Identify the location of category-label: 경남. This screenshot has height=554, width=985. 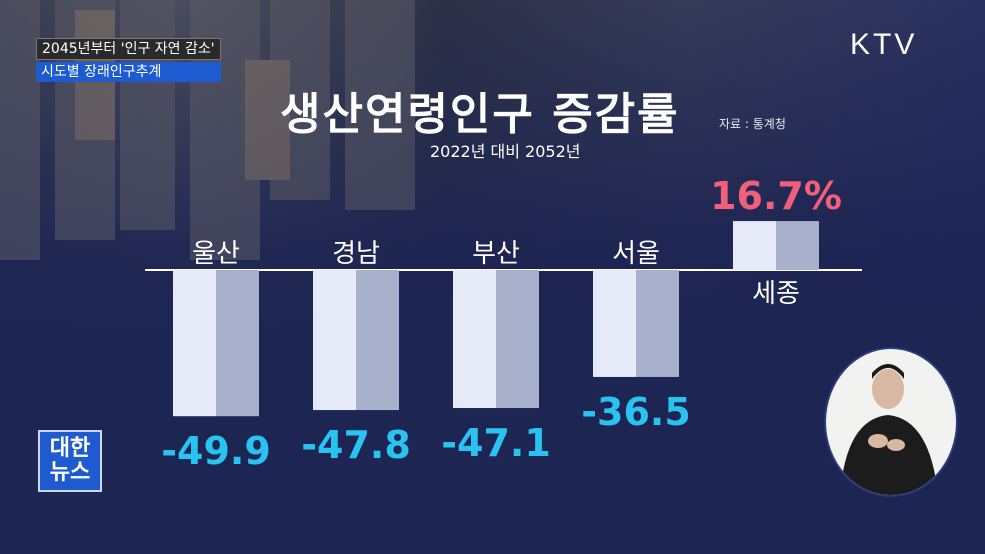
(356, 254).